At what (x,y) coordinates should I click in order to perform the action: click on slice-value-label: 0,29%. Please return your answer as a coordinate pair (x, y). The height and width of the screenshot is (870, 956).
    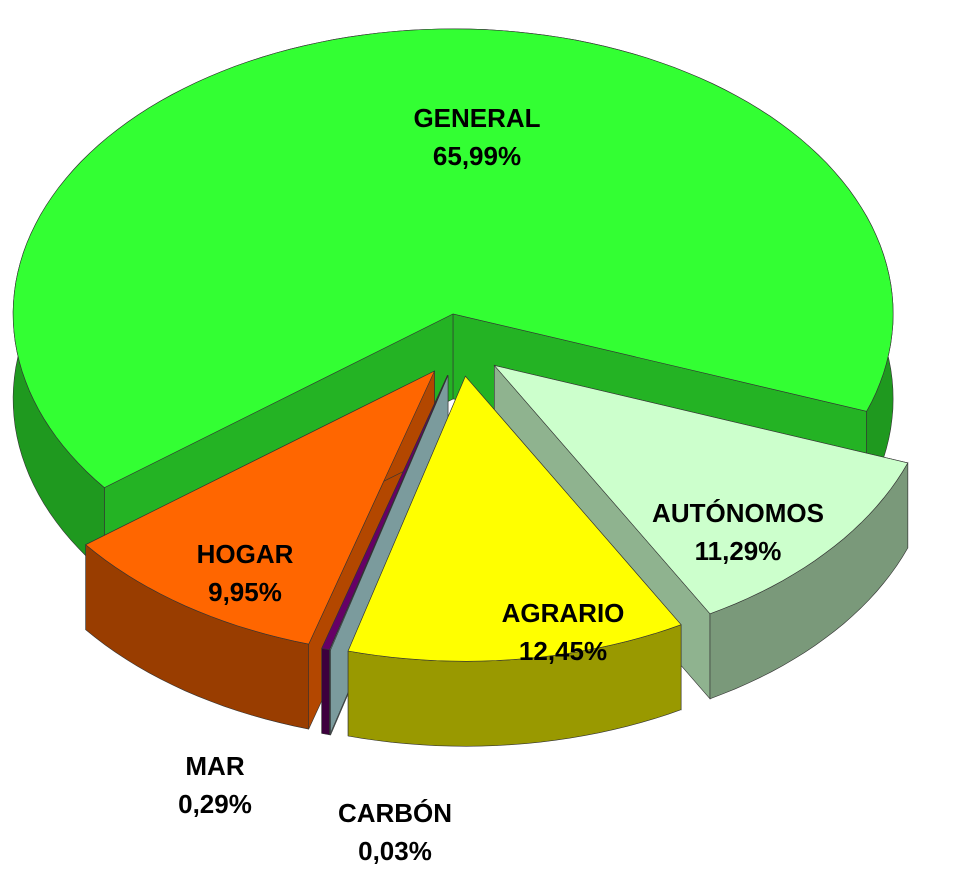
    Looking at the image, I should click on (215, 804).